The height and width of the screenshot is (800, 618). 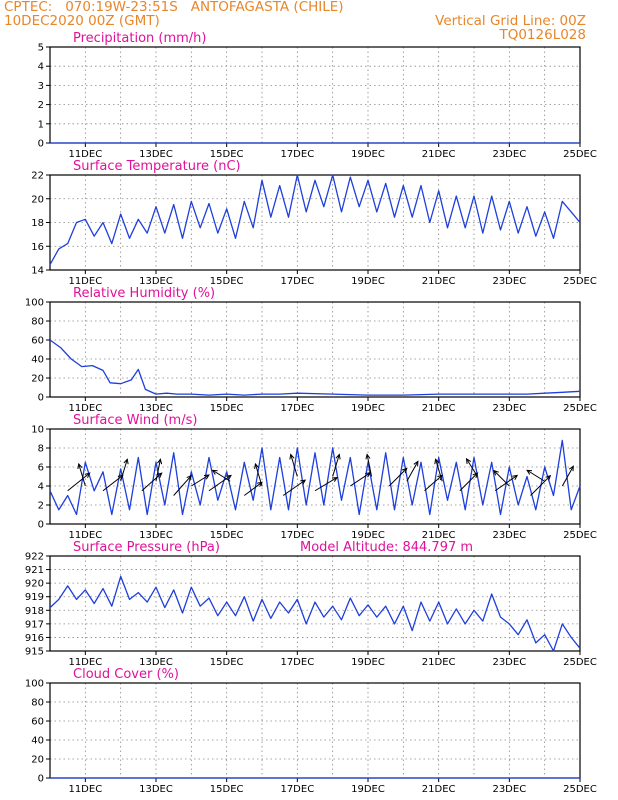 What do you see at coordinates (41, 48) in the screenshot?
I see `precip-ytick-label: 5` at bounding box center [41, 48].